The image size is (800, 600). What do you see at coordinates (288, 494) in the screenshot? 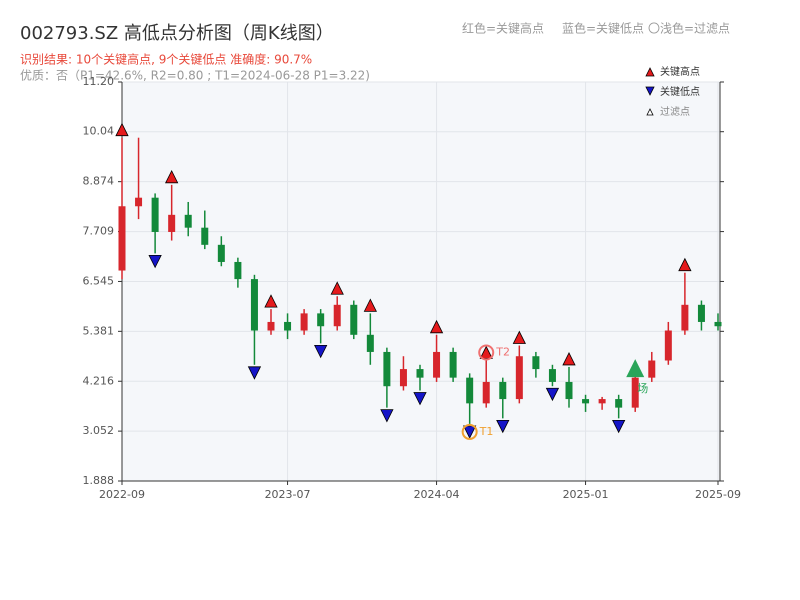
I see `x-tick-label: 2023-07` at bounding box center [288, 494].